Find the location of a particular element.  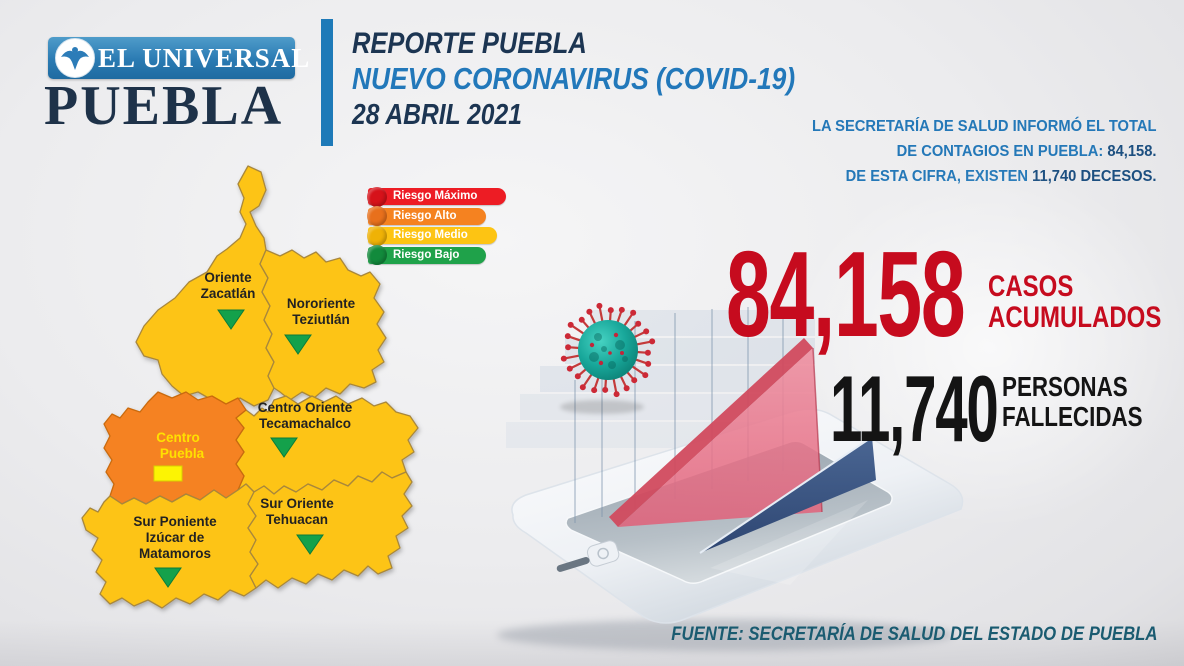

svg-text: Zacatlán is located at coordinates (228, 293).